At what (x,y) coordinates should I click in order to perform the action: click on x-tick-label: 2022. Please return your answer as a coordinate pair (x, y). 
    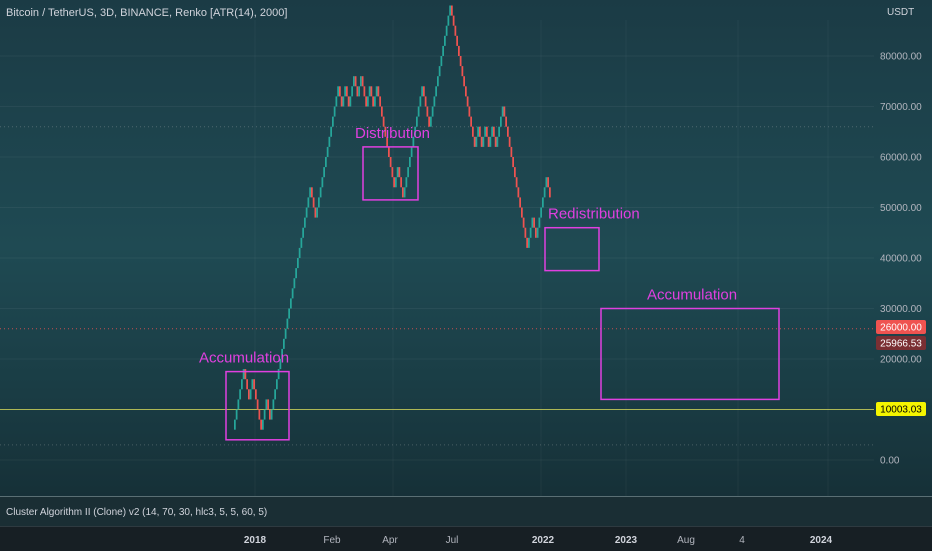
    Looking at the image, I should click on (543, 540).